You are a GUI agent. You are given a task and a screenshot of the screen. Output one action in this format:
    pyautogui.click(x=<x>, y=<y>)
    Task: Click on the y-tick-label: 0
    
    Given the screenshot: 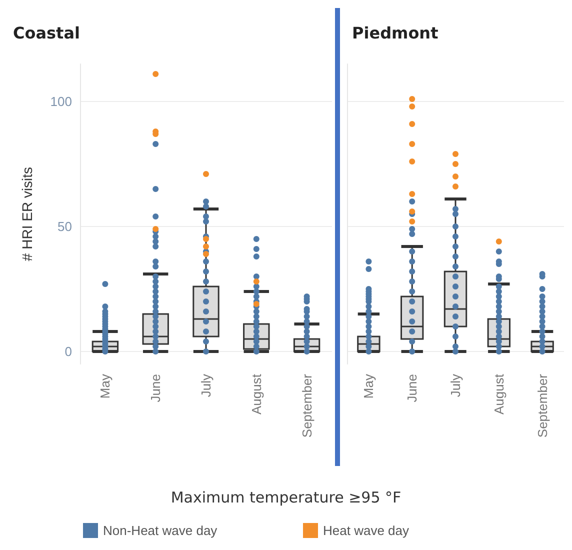 What is the action you would take?
    pyautogui.click(x=68, y=351)
    